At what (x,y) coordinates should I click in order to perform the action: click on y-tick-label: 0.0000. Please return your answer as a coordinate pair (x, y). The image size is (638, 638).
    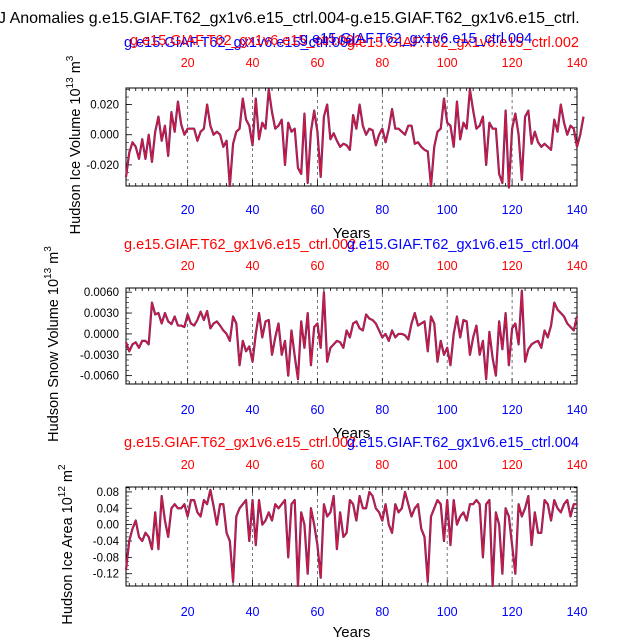
    Looking at the image, I should click on (101, 335).